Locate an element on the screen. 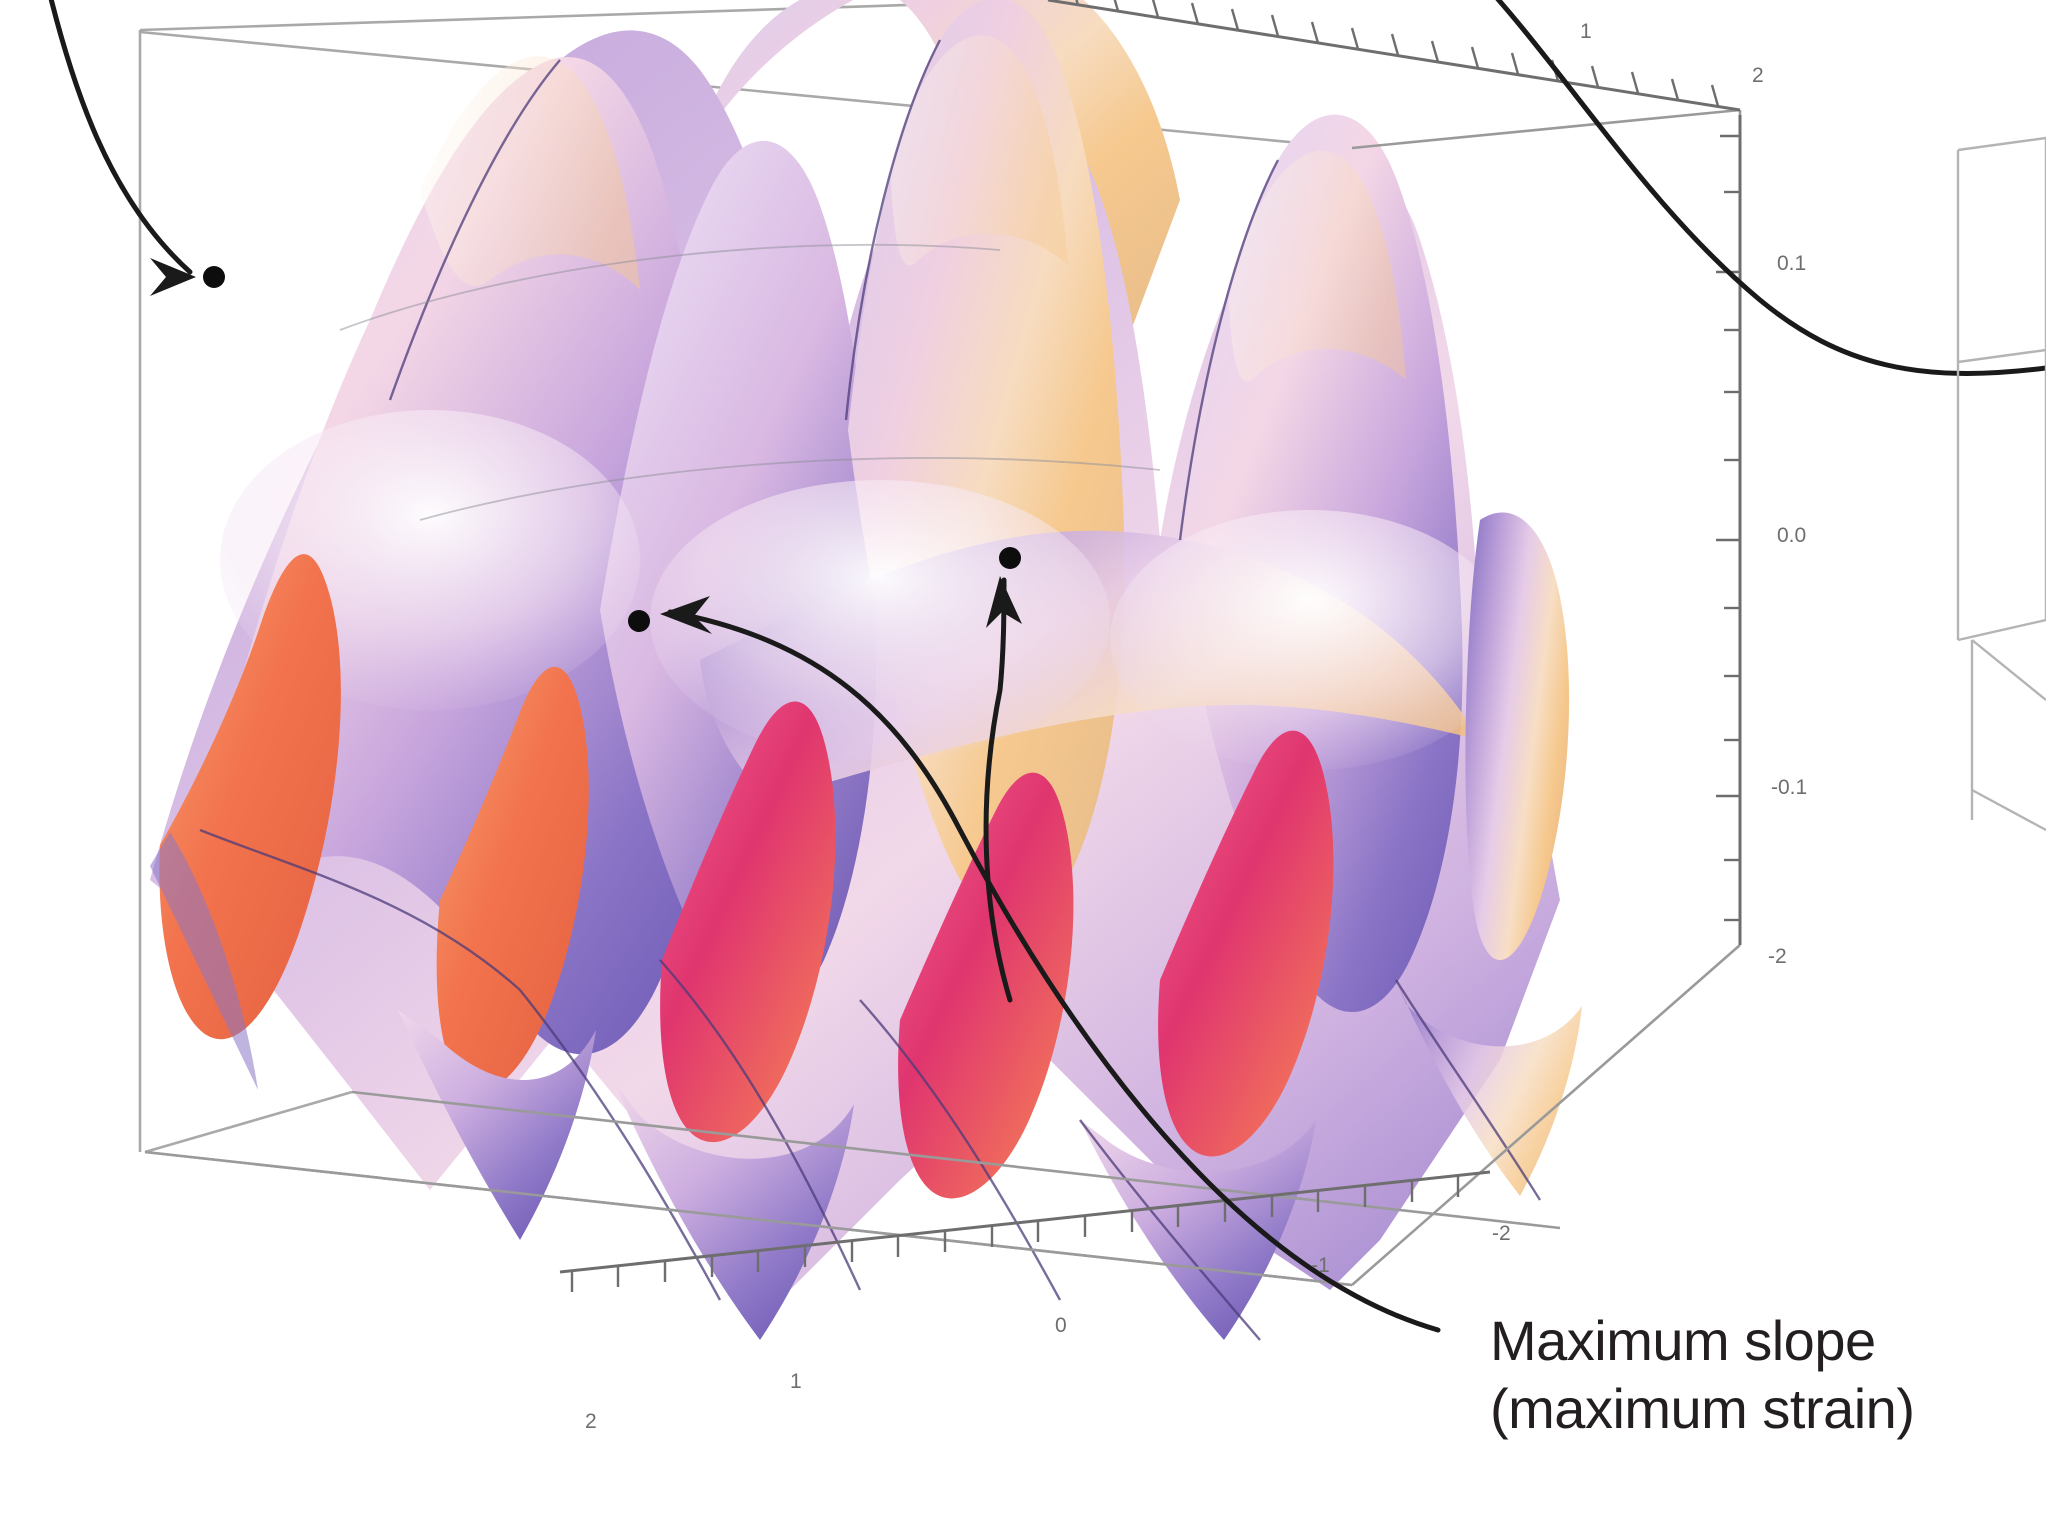  arrowhead-center-right is located at coordinates (1004, 602).